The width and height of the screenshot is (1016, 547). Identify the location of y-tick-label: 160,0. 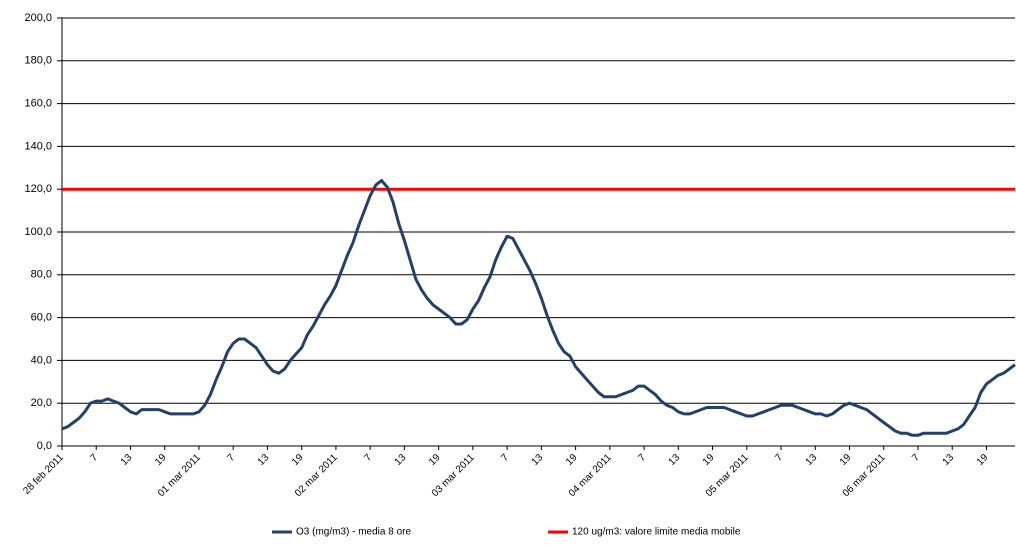
(38, 104).